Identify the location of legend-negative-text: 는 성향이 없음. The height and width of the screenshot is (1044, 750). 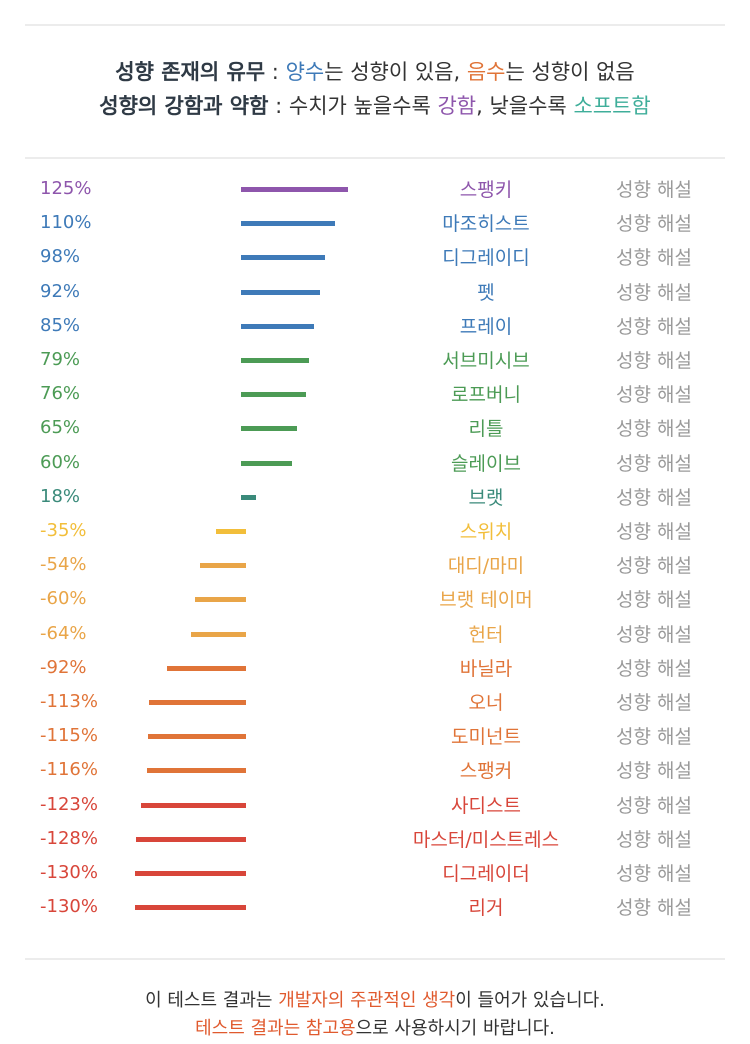
(570, 72).